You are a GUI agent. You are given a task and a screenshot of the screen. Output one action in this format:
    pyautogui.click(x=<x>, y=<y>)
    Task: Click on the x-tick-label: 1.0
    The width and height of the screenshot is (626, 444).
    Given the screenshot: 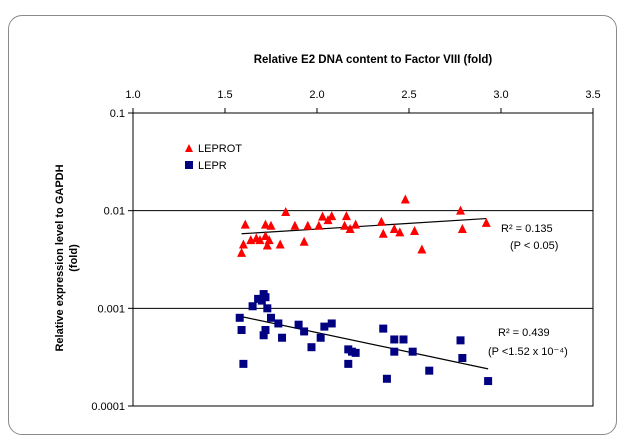 What is the action you would take?
    pyautogui.click(x=132, y=95)
    